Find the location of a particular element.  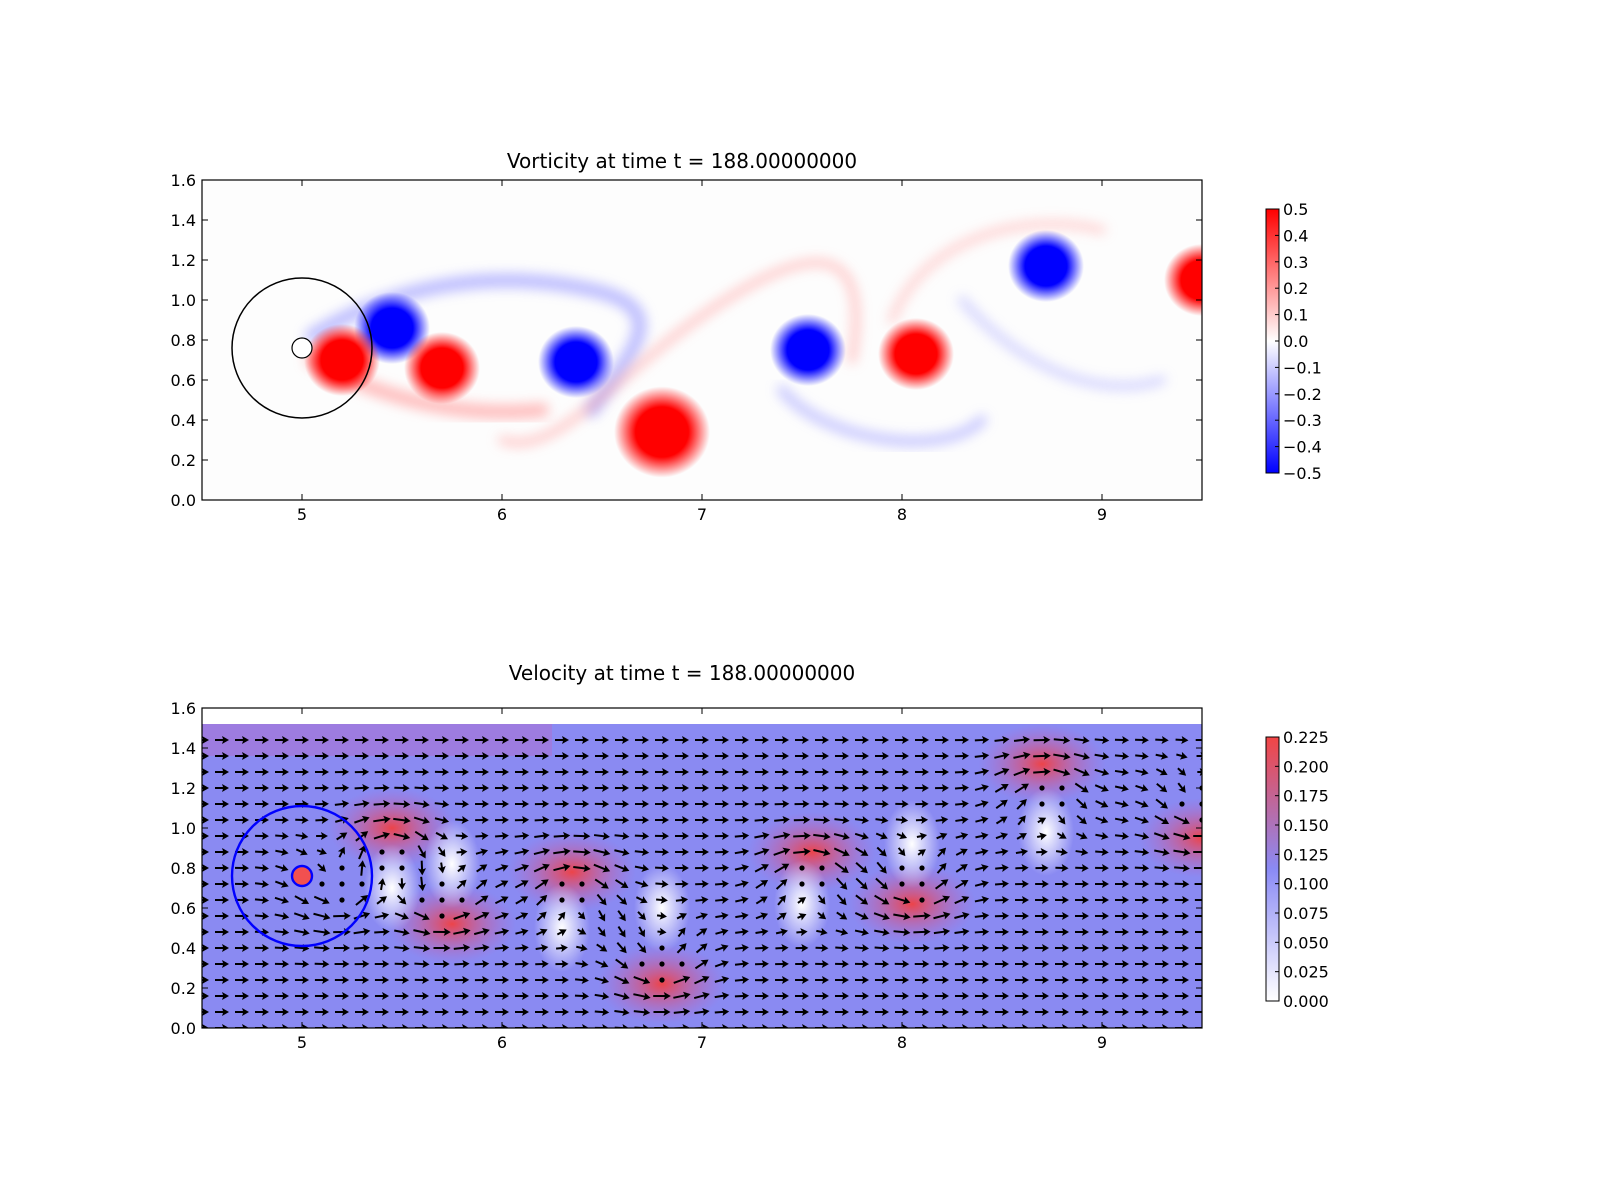

y-tick-label: 0.6 is located at coordinates (183, 380).